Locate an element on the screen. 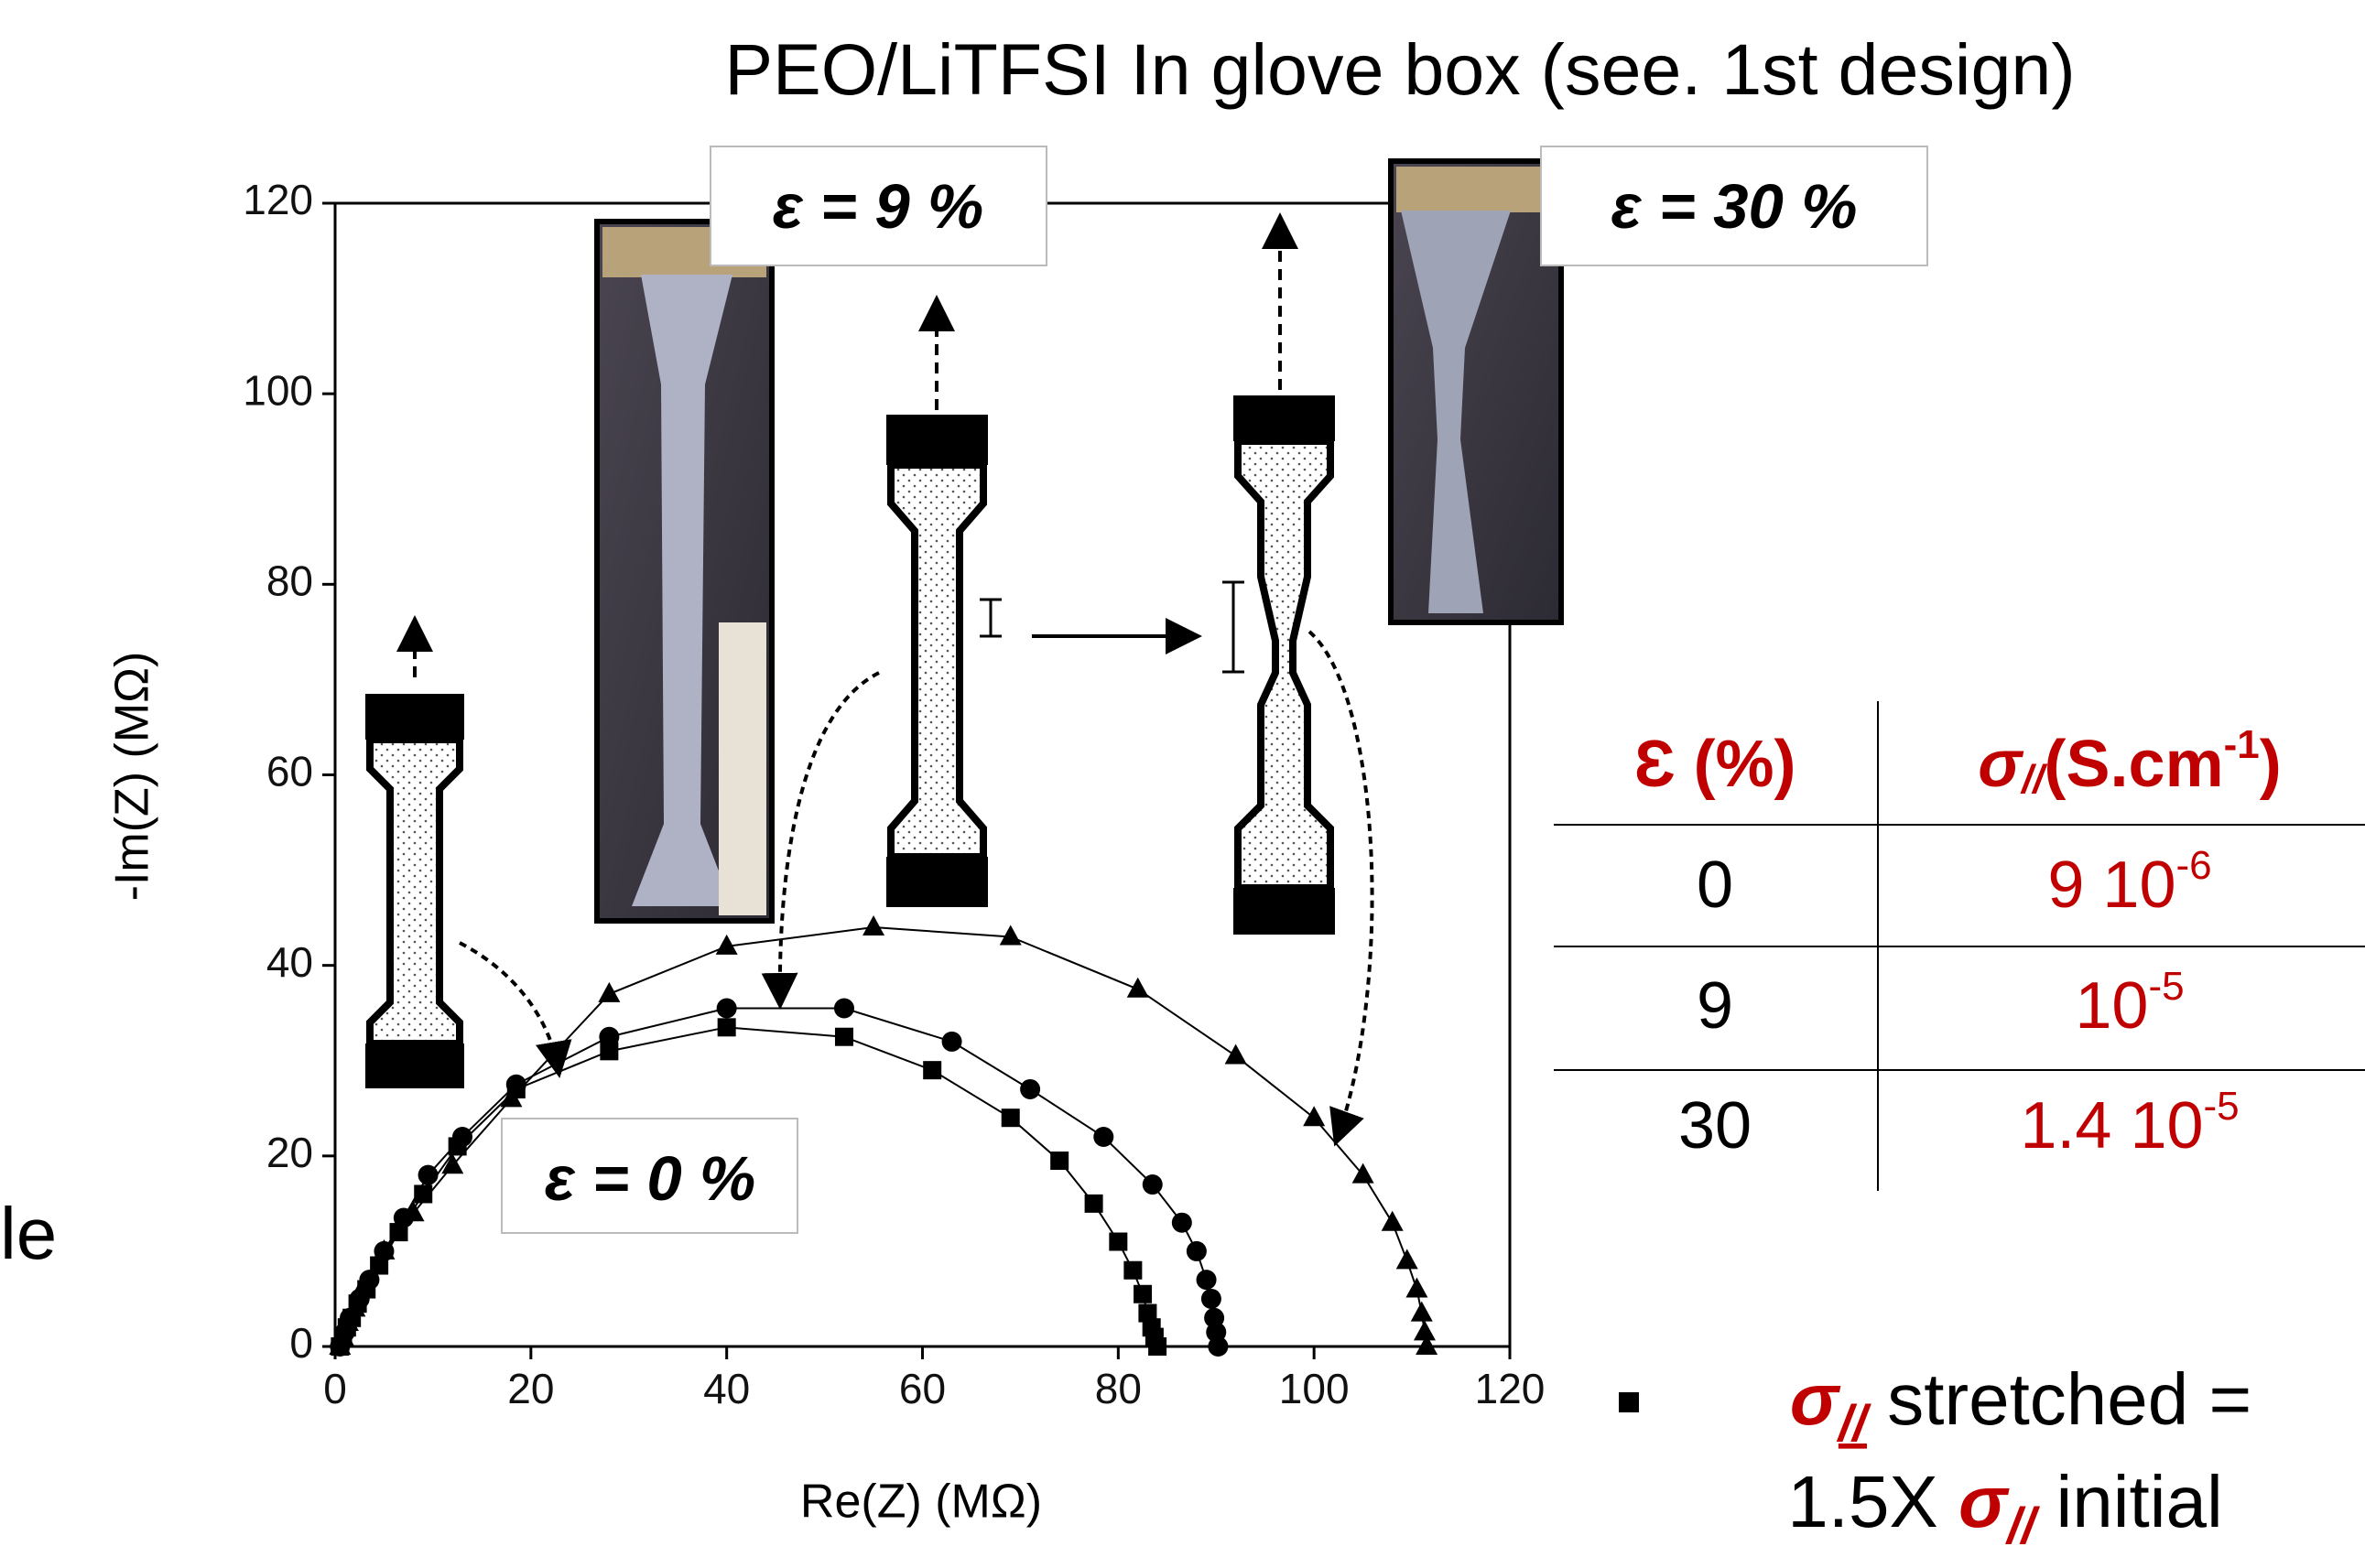  y-axis-label: -Im(Z) (MΩ) is located at coordinates (132, 777).